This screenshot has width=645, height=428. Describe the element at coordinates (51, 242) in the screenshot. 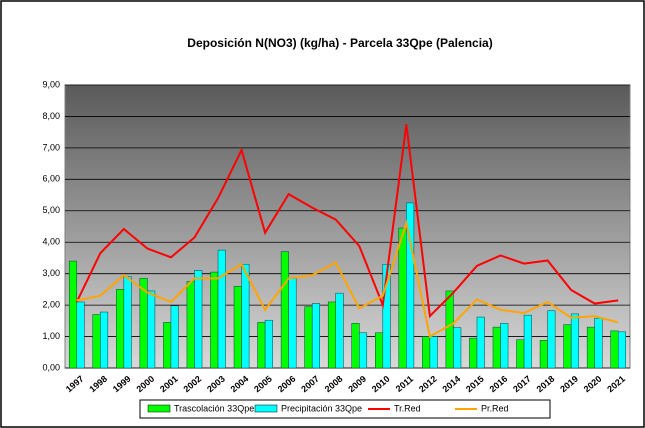

I see `y-tick-label: 4,00` at that location.